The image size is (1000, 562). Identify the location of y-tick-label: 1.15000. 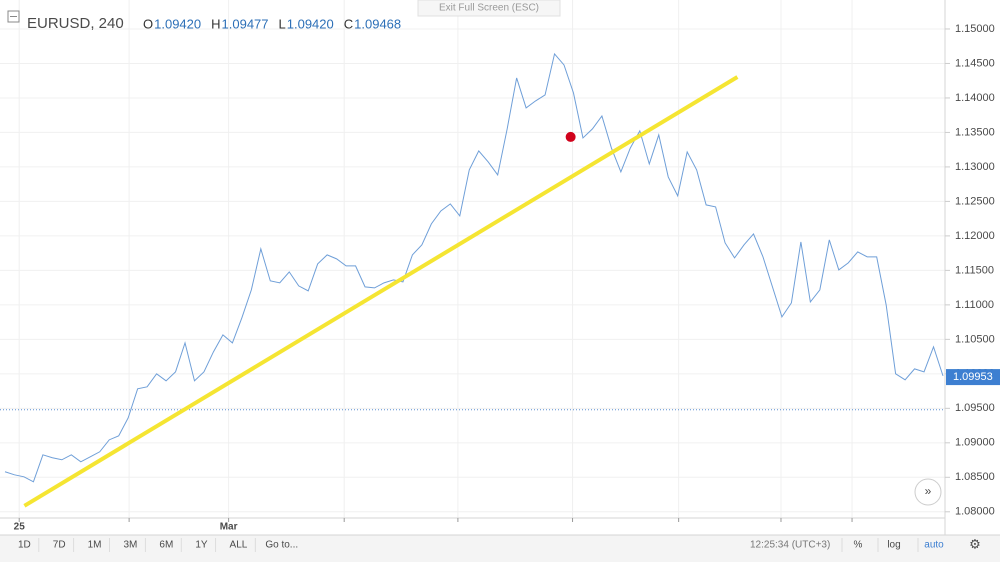
(975, 29).